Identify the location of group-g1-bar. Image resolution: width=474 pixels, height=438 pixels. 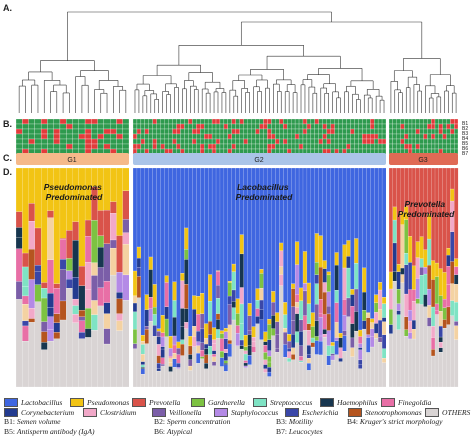
(72, 159).